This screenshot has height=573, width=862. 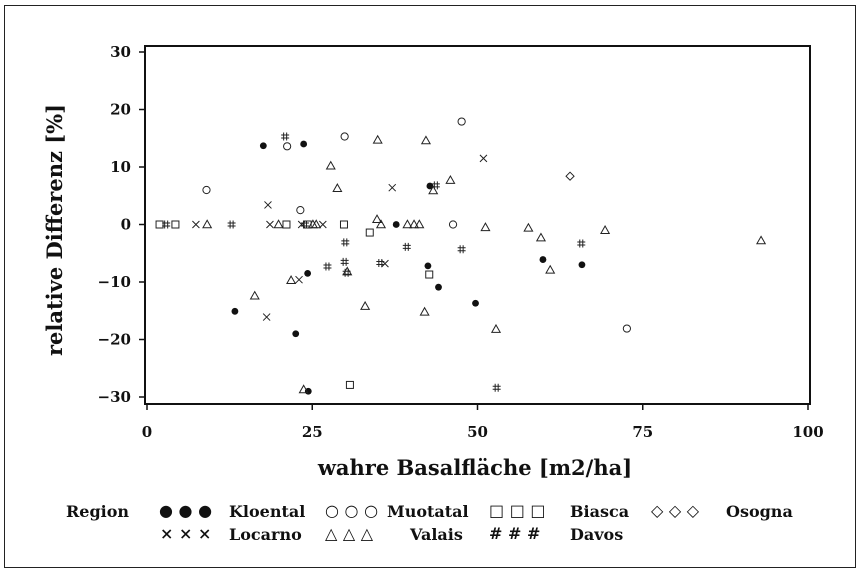 What do you see at coordinates (114, 282) in the screenshot?
I see `y-tick-label: −10` at bounding box center [114, 282].